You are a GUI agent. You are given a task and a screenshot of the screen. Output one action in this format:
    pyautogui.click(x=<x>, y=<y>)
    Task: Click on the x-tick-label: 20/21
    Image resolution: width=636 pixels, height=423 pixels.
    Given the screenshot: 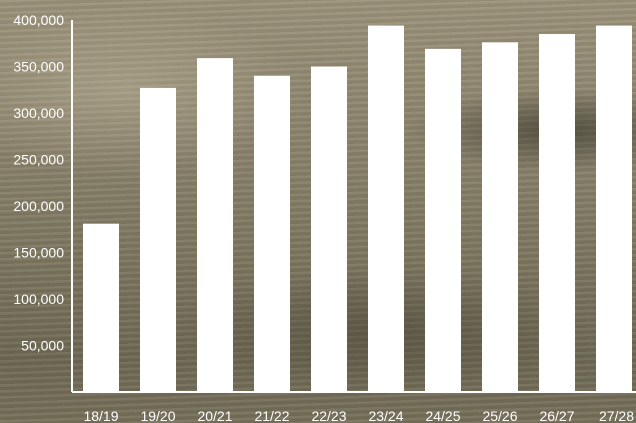 What is the action you would take?
    pyautogui.click(x=214, y=415)
    